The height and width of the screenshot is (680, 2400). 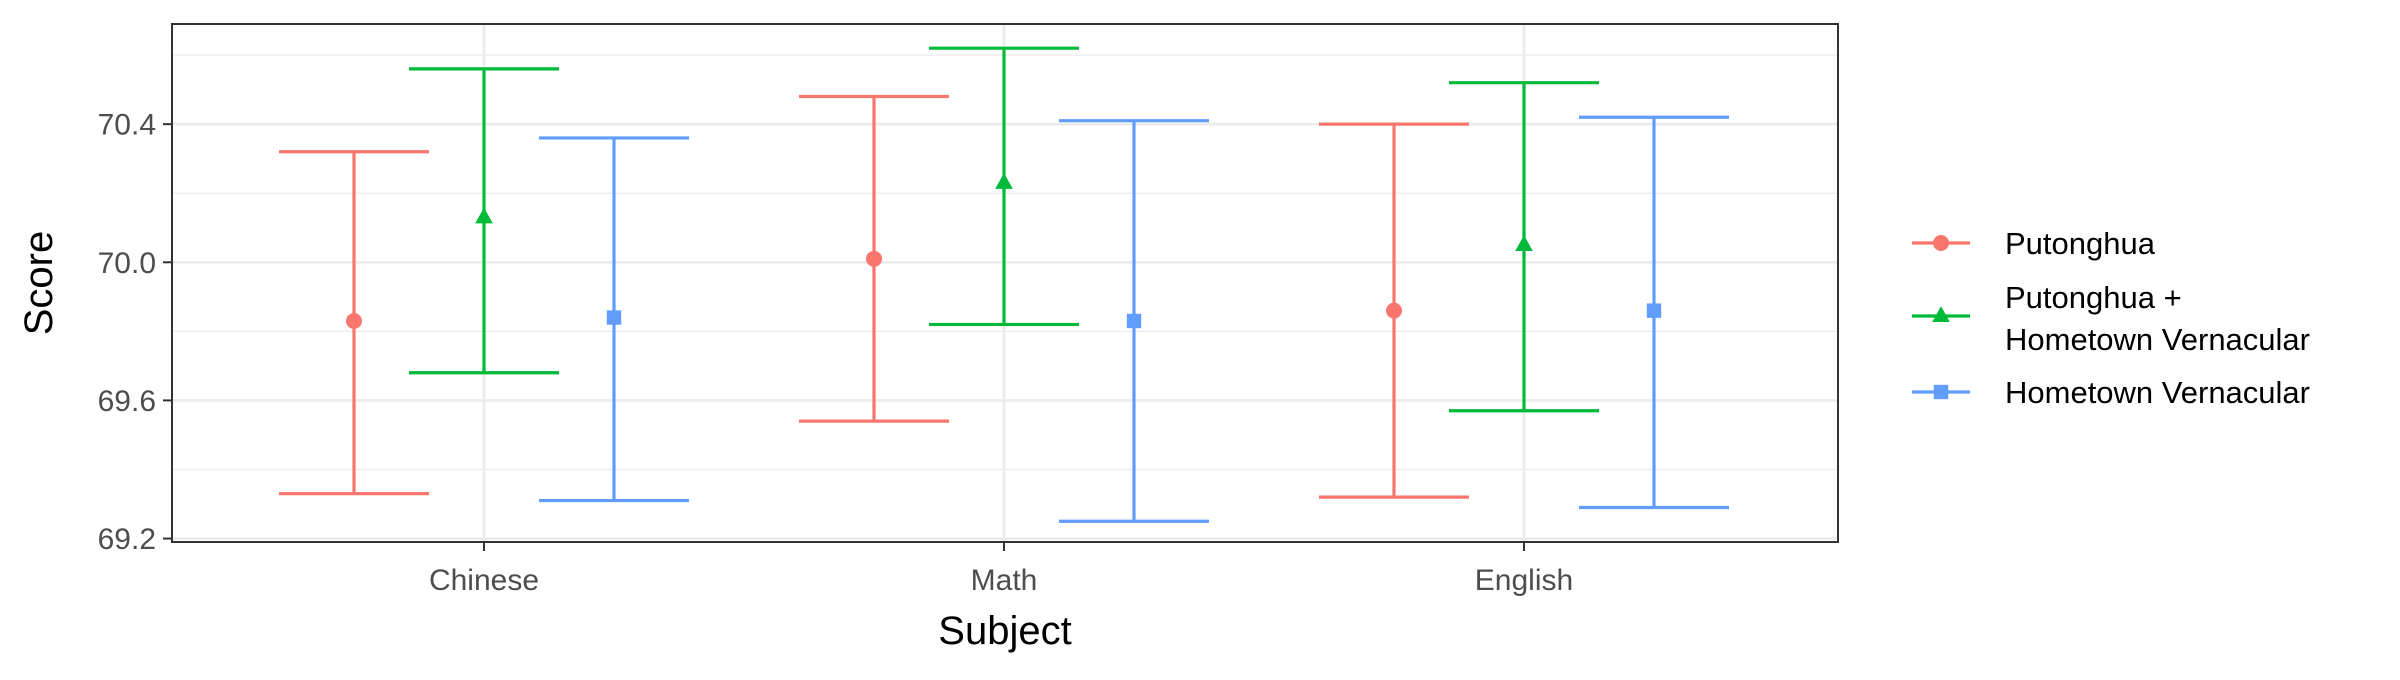 What do you see at coordinates (127, 125) in the screenshot?
I see `y-tick-label: 70.4` at bounding box center [127, 125].